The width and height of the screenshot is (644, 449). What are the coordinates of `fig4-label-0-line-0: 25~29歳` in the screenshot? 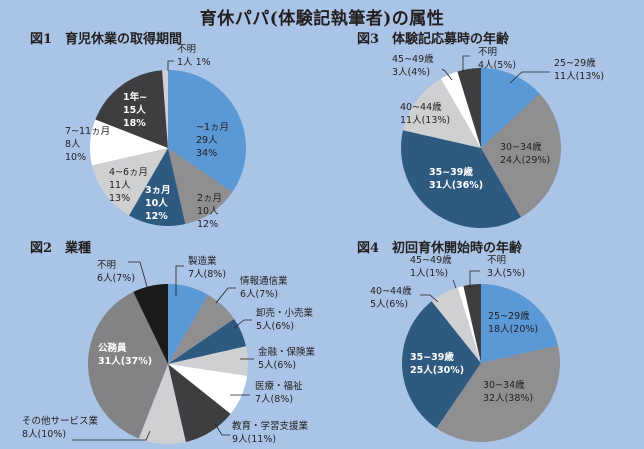 It's located at (509, 316).